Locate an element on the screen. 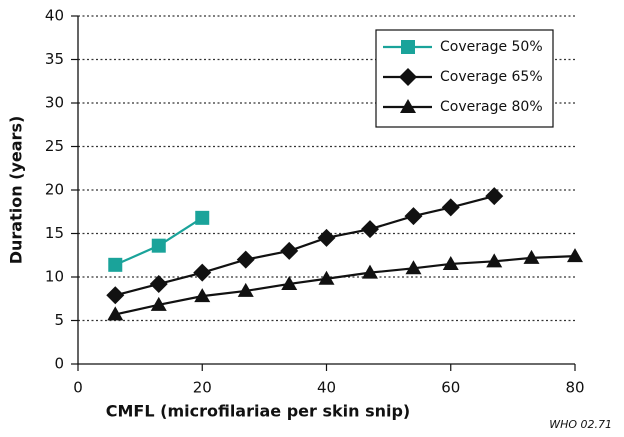 This screenshot has height=437, width=624. x-tick-label: 60 is located at coordinates (450, 388).